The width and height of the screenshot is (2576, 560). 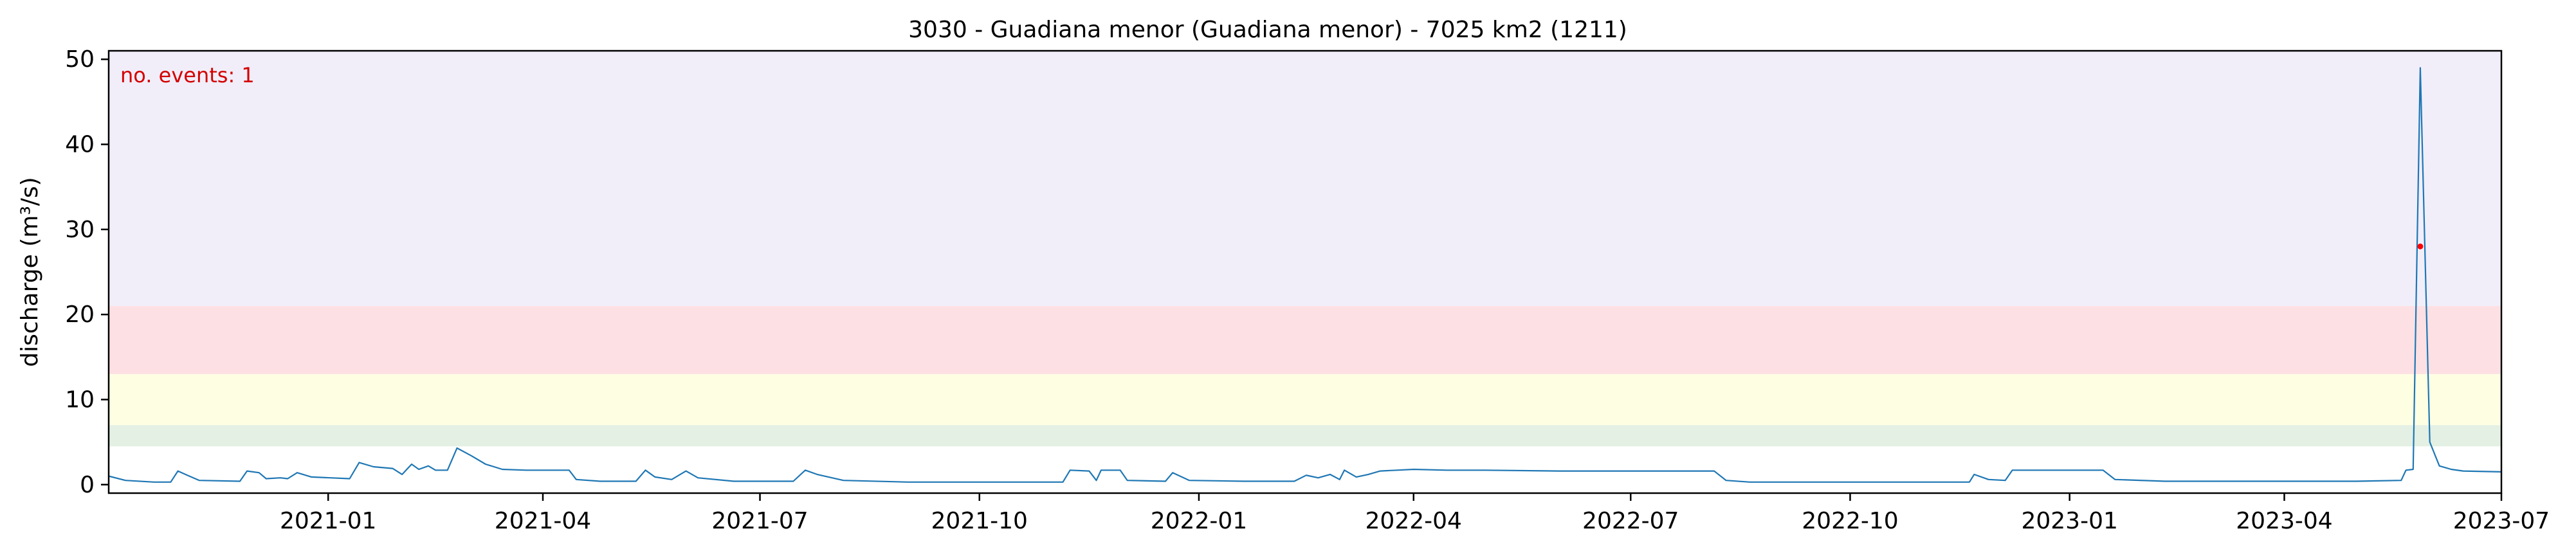 What do you see at coordinates (80, 400) in the screenshot?
I see `y-tick-label: 10` at bounding box center [80, 400].